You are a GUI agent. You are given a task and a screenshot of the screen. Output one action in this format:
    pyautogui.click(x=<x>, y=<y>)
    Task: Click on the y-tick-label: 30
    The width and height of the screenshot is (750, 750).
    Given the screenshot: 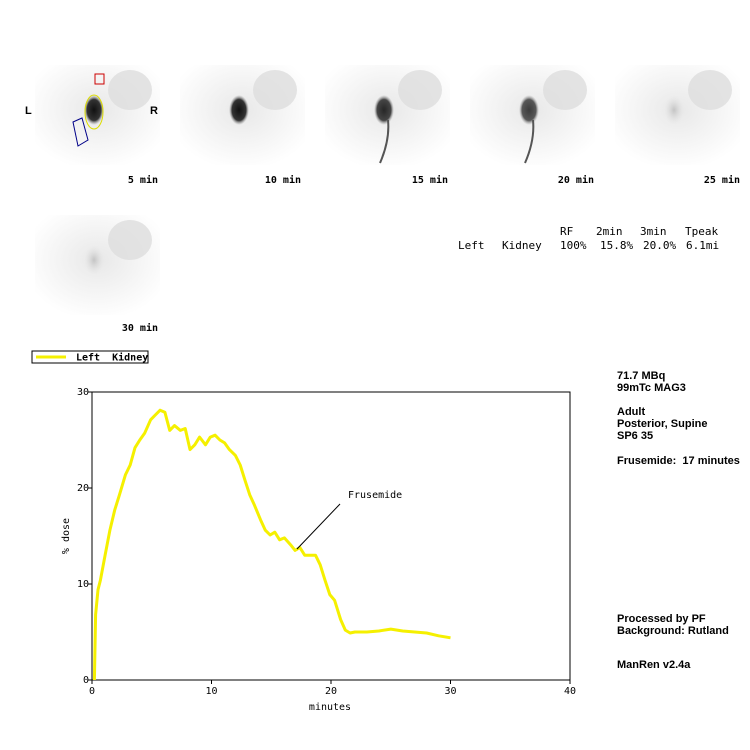 What is the action you would take?
    pyautogui.click(x=83, y=392)
    